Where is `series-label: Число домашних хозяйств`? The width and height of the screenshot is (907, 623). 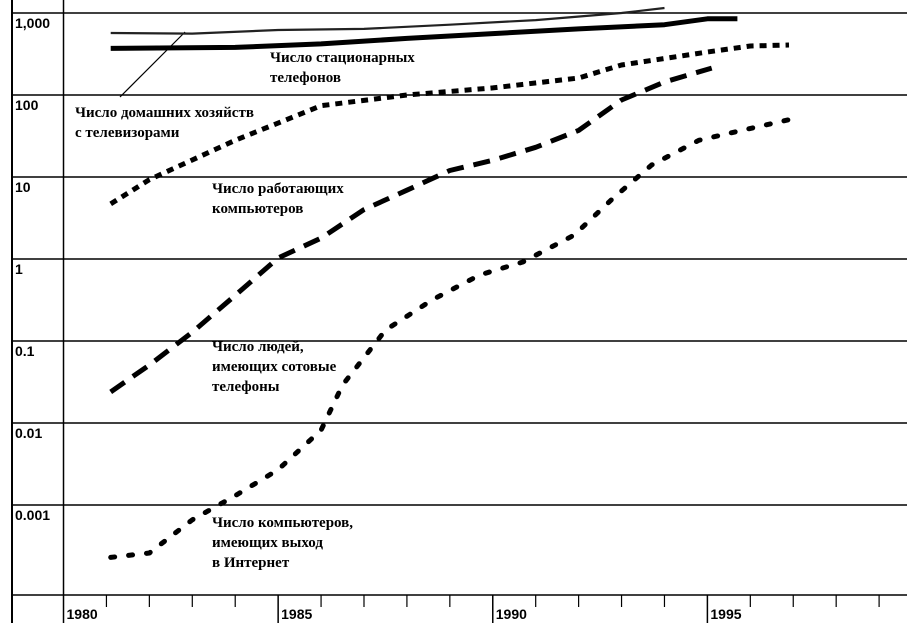
series-label: Число домашних хозяйств is located at coordinates (164, 113).